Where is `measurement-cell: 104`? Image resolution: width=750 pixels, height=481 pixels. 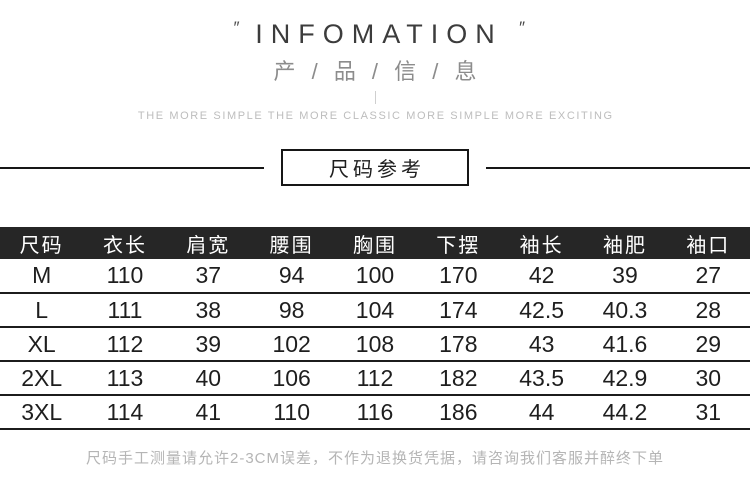
measurement-cell: 104 is located at coordinates (375, 310).